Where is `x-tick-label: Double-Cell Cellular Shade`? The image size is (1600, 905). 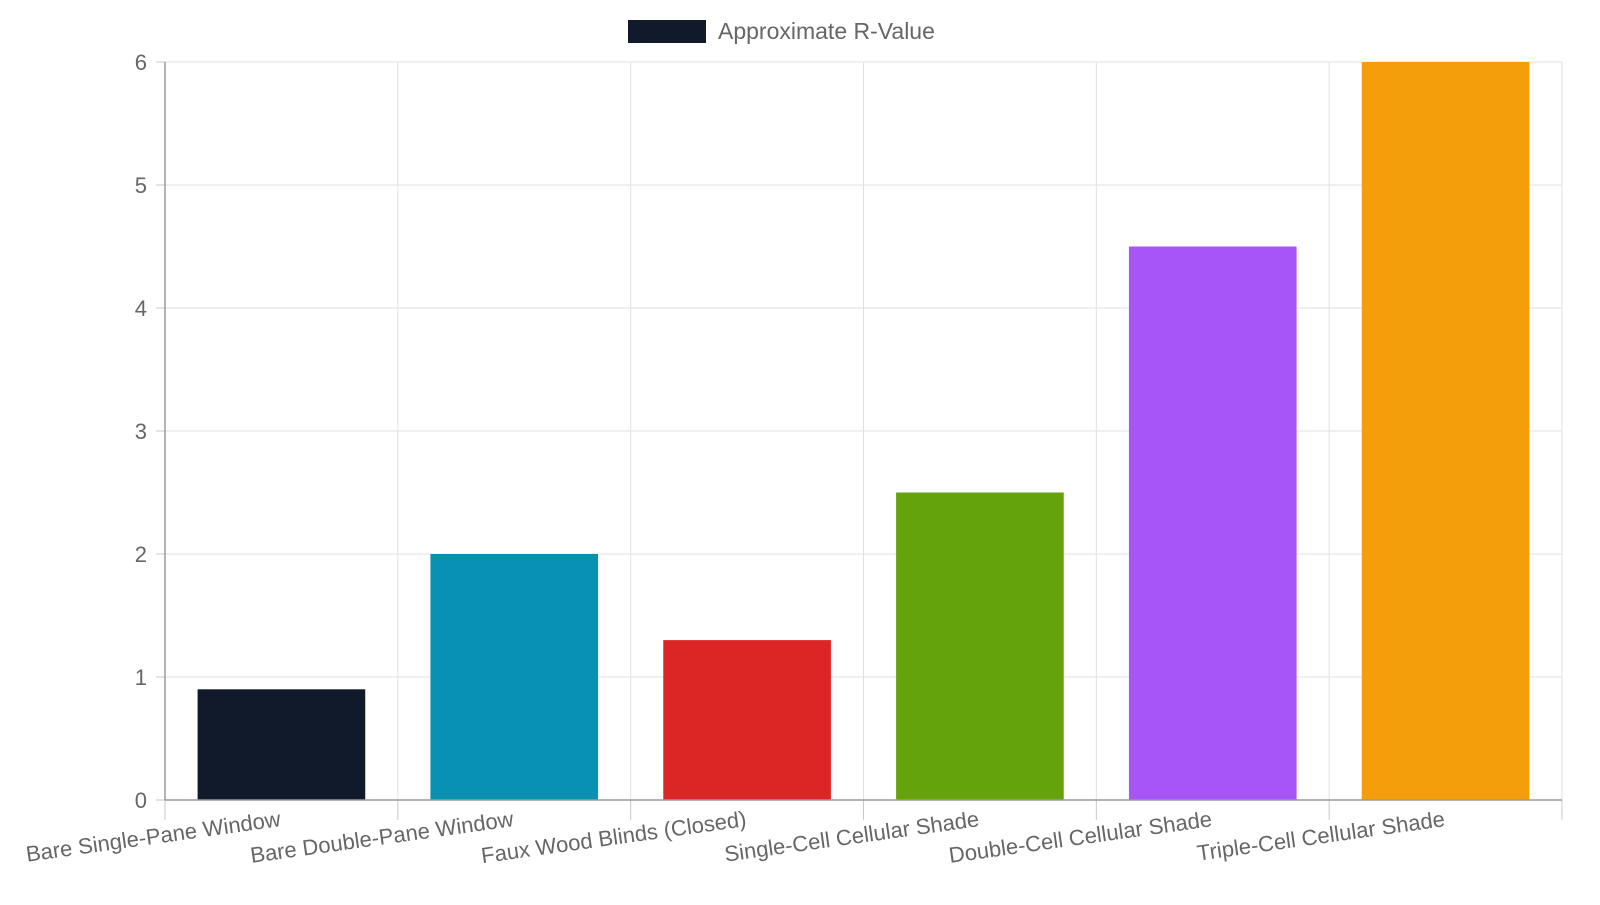
x-tick-label: Double-Cell Cellular Shade is located at coordinates (1080, 837).